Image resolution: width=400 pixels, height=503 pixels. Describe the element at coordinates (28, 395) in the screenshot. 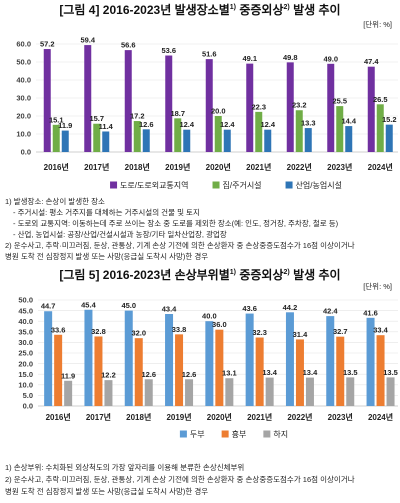

I see `y-tick-label: 5.0` at that location.